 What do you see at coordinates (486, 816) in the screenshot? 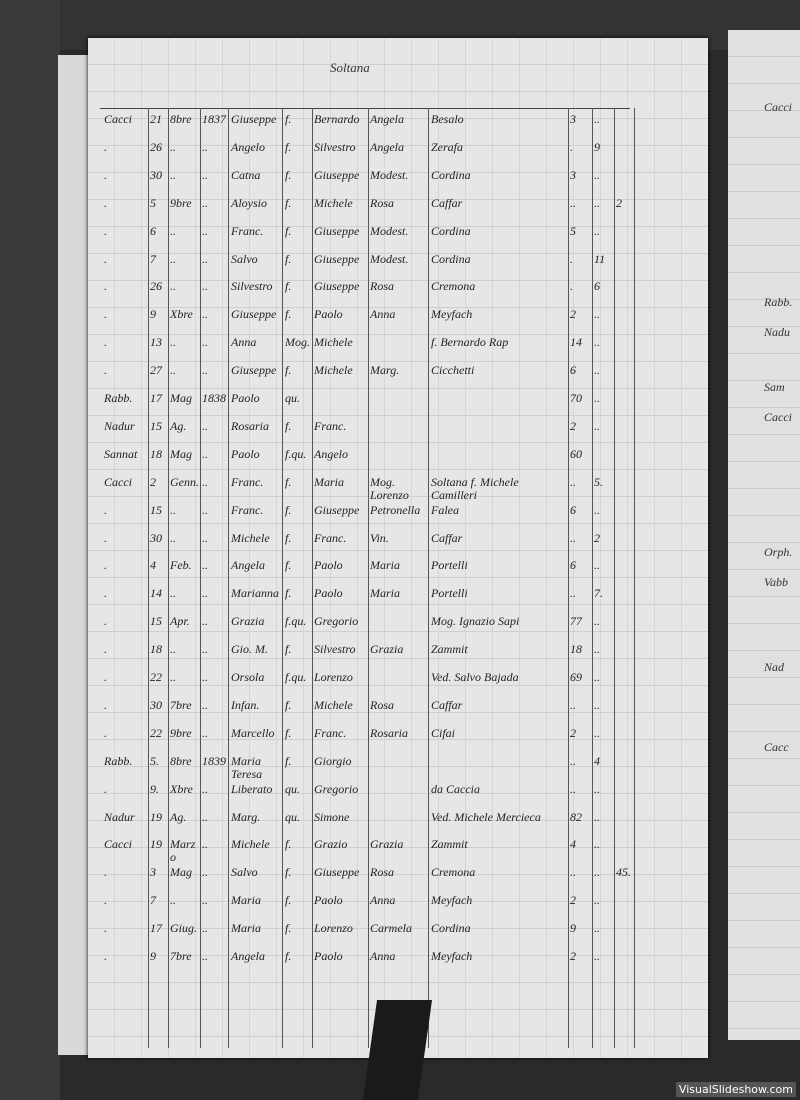
I see `cell-surname: Ved. Michele Mercieca` at bounding box center [486, 816].